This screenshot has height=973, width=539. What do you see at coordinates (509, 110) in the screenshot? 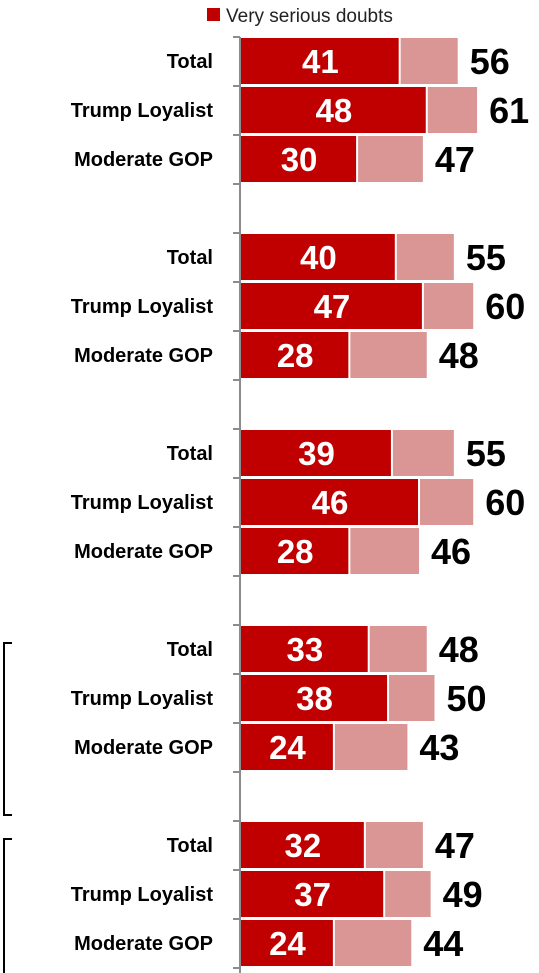
I see `data-label-total-doubts: 61` at bounding box center [509, 110].